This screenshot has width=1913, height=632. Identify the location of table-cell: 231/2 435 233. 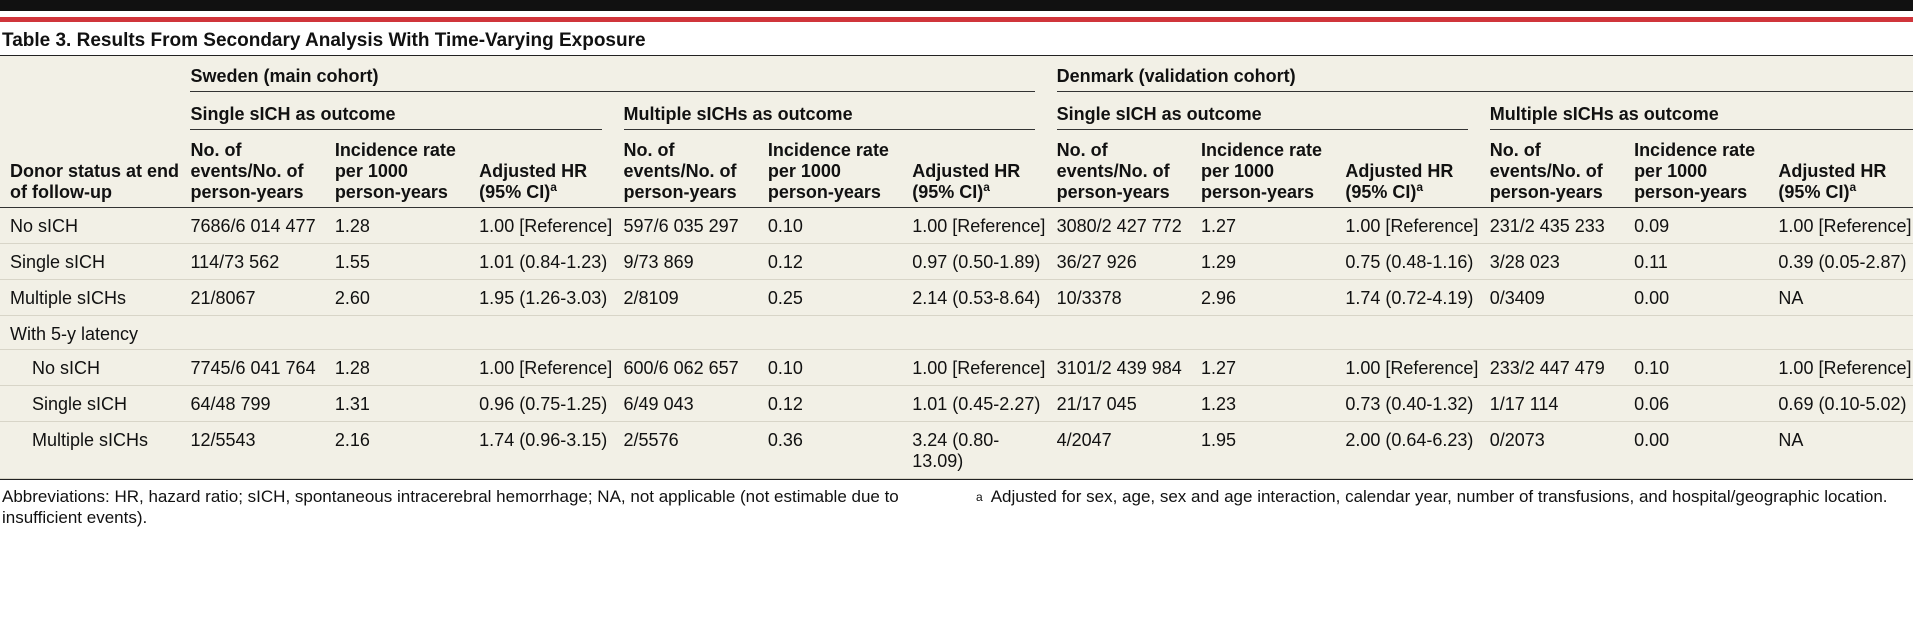
(1552, 225).